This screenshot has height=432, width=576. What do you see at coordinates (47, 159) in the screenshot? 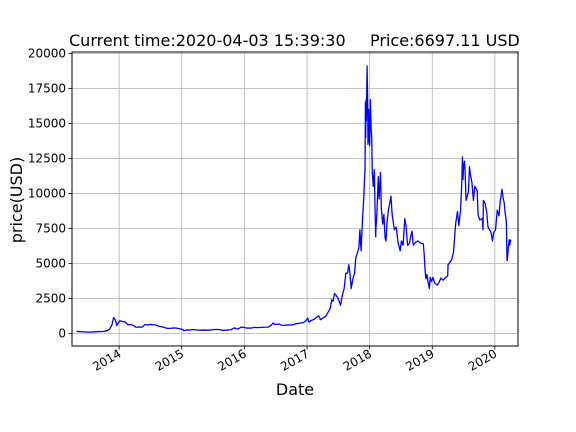
I see `y-tick-label: 12500` at bounding box center [47, 159].